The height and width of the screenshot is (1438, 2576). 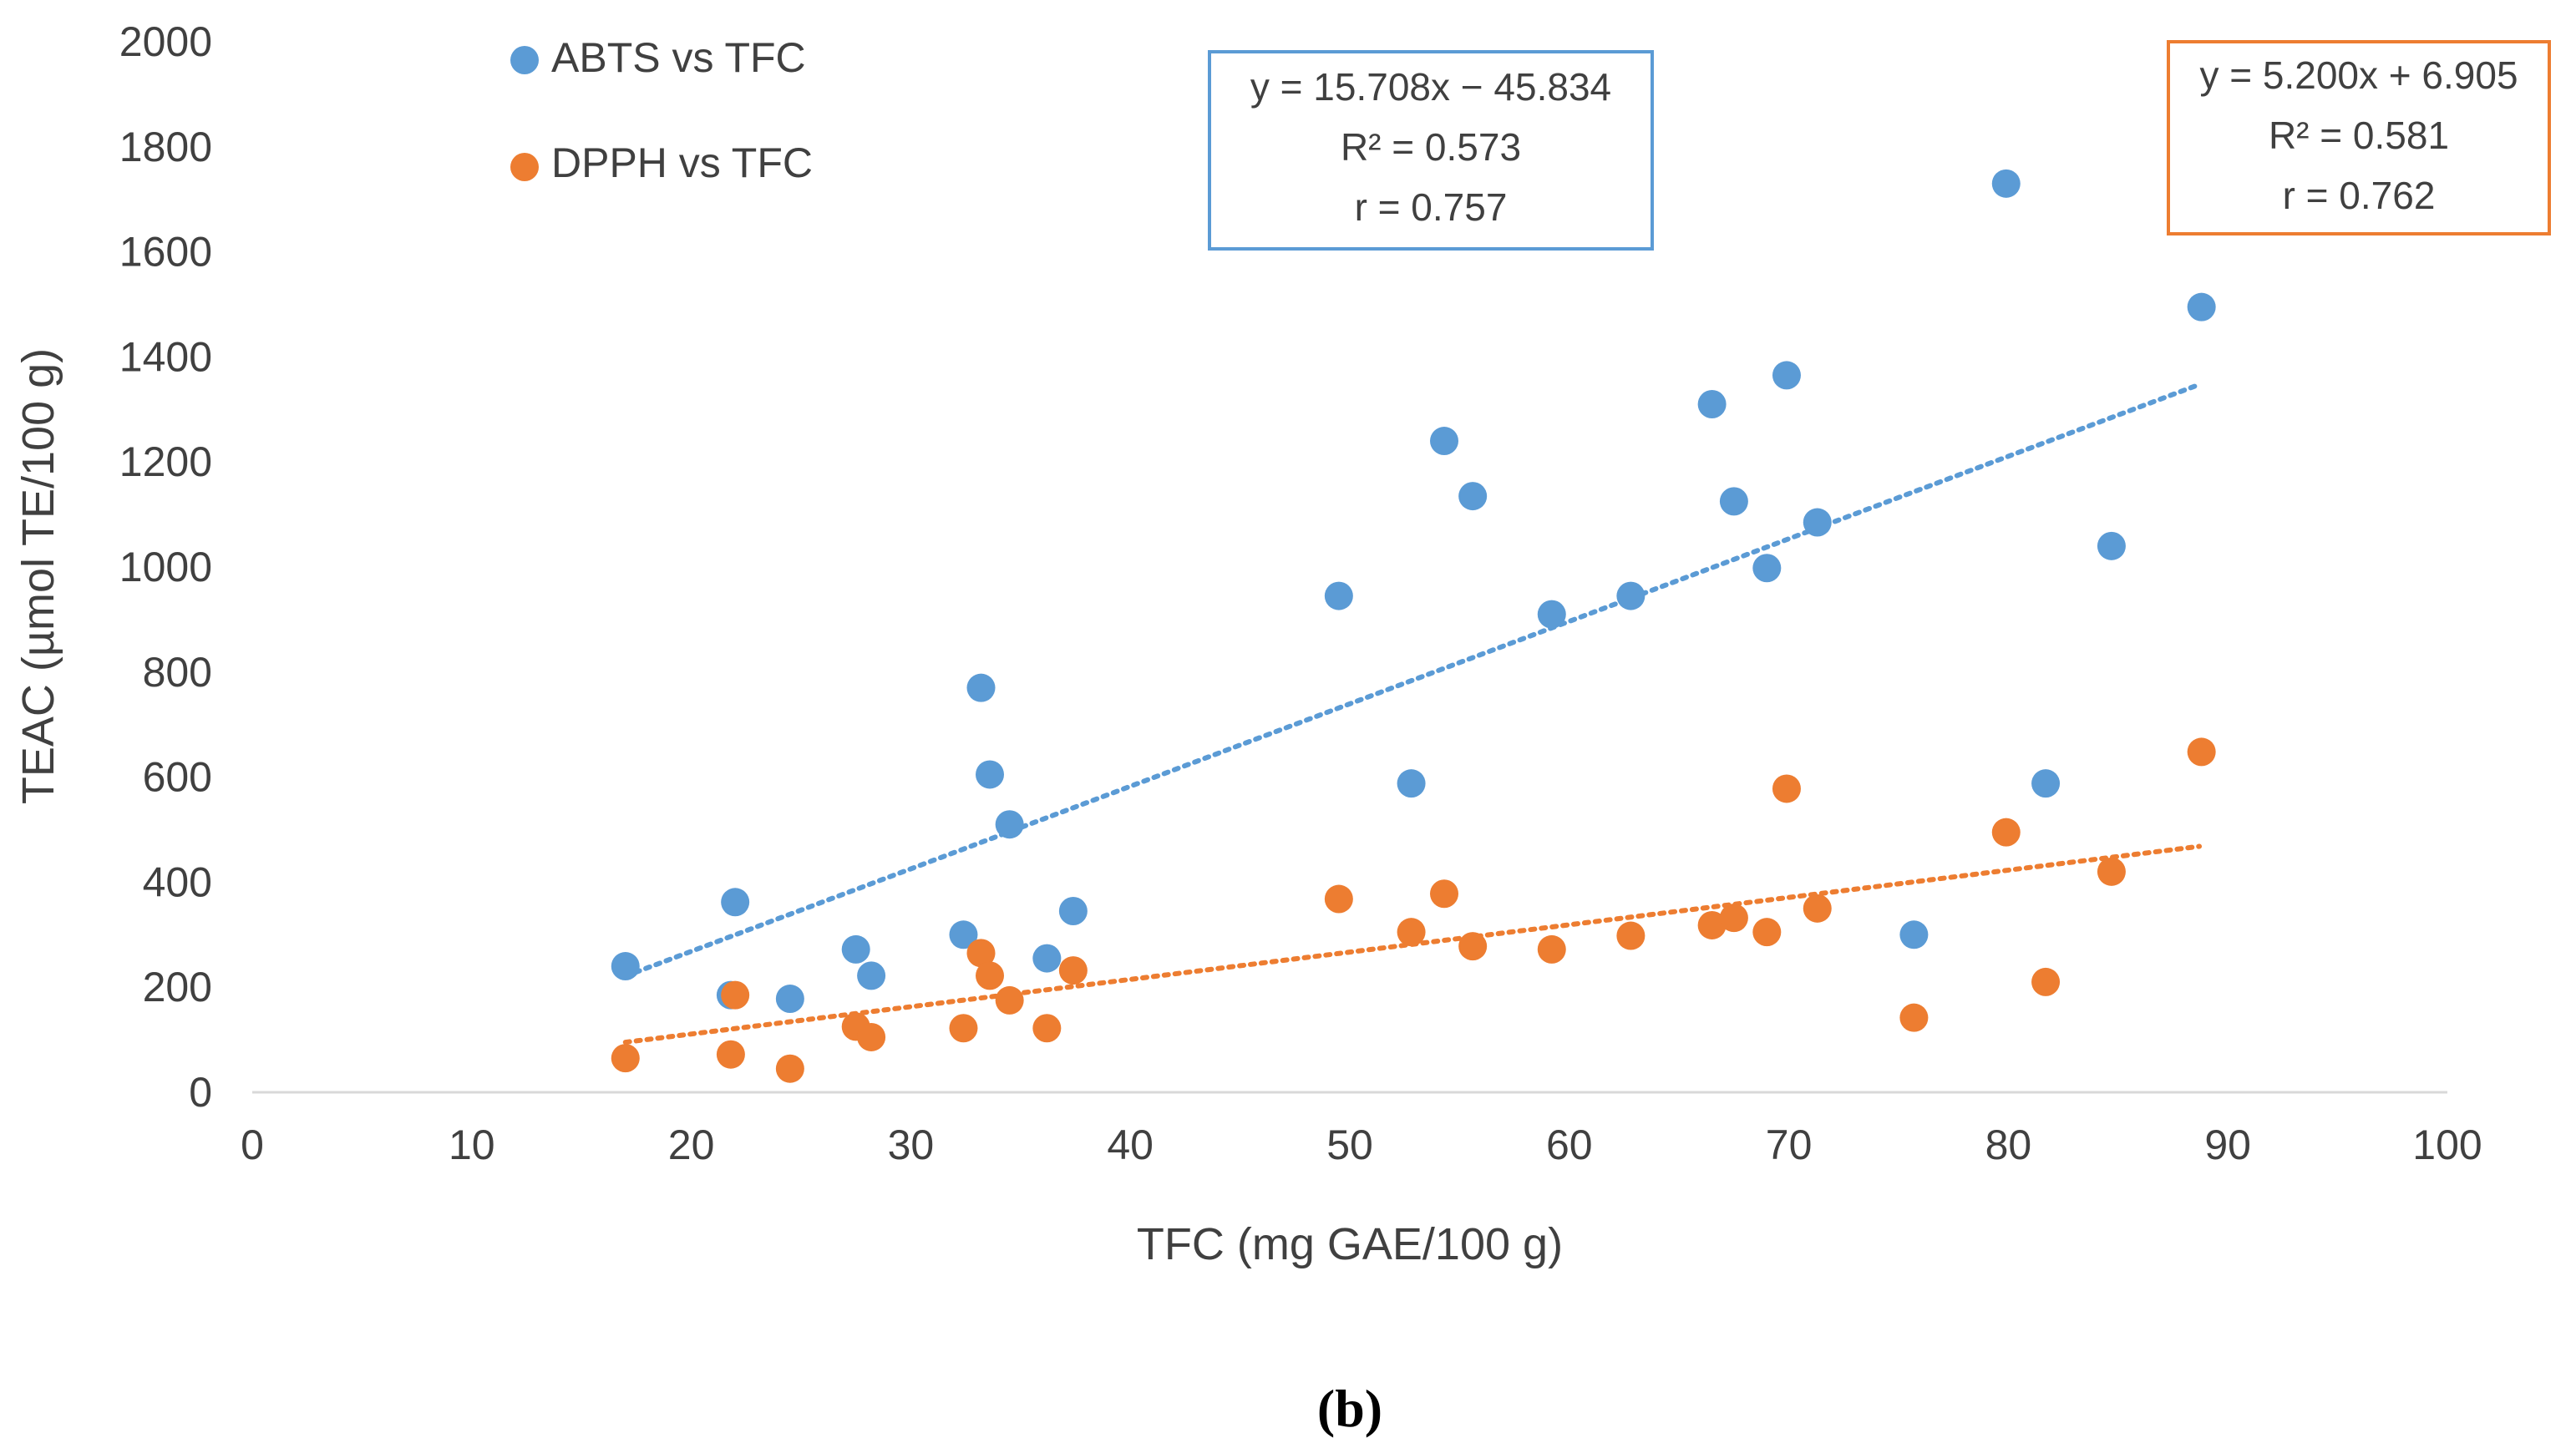 What do you see at coordinates (1350, 1244) in the screenshot?
I see `x-axis-label: TFC (mg GAE/100 g)` at bounding box center [1350, 1244].